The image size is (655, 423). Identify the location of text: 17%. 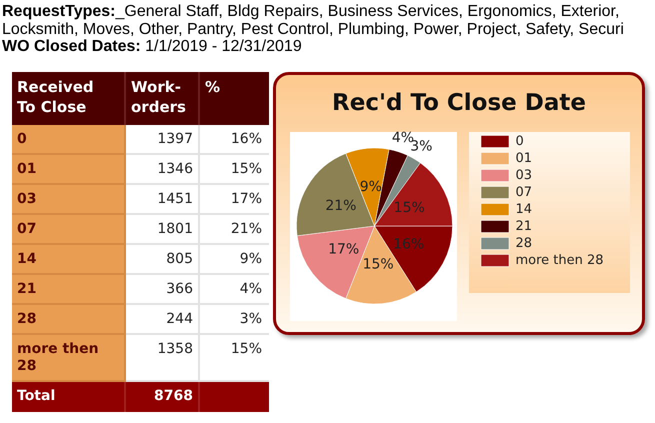
(246, 199).